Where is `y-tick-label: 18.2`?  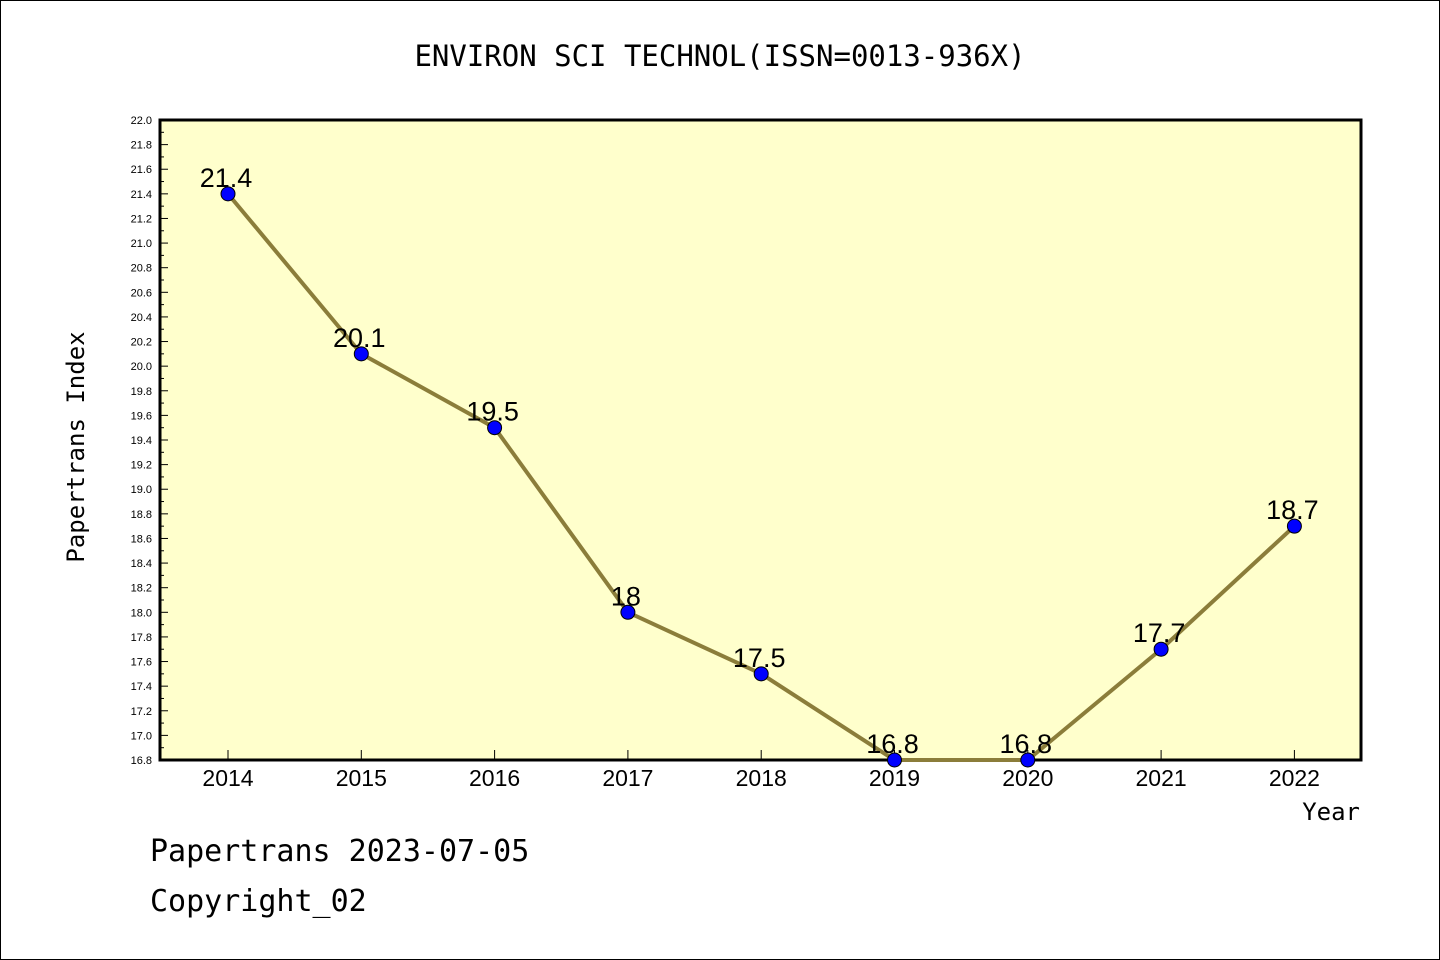
y-tick-label: 18.2 is located at coordinates (141, 589).